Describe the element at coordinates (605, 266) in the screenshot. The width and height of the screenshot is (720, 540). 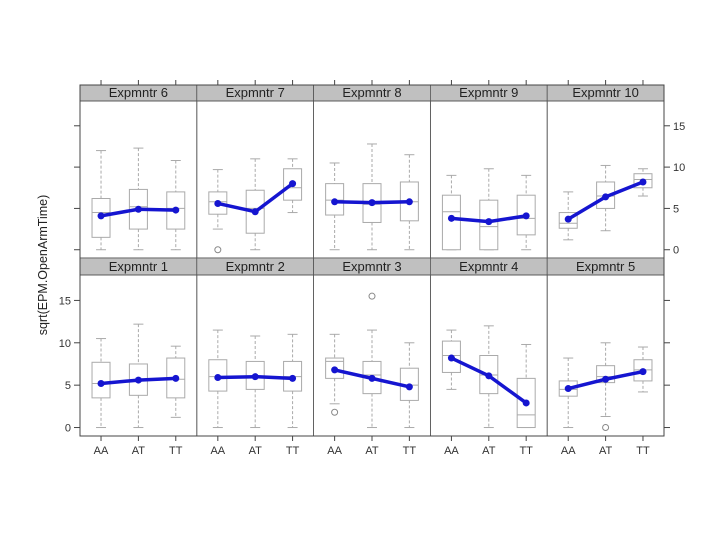
I see `panel-title: Expmntr 5` at that location.